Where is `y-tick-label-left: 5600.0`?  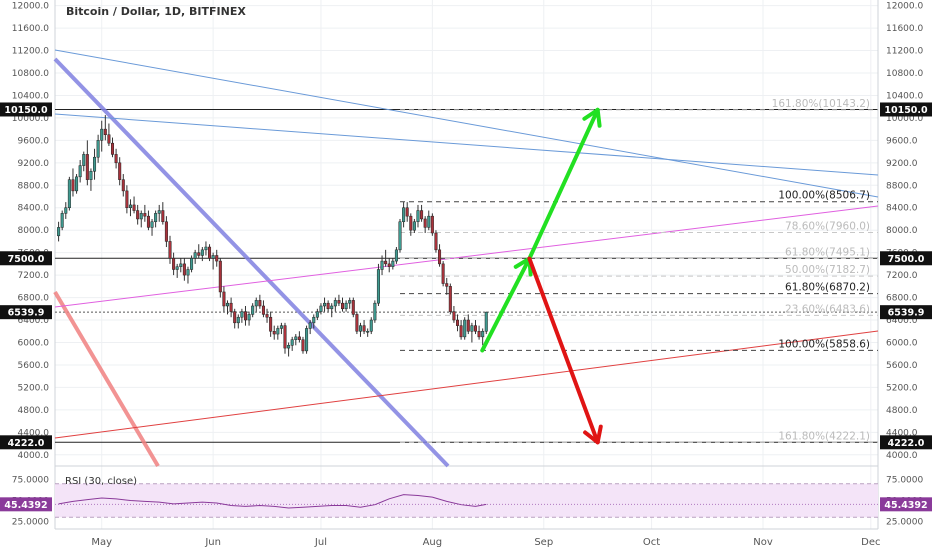 y-tick-label-left: 5600.0 is located at coordinates (34, 366).